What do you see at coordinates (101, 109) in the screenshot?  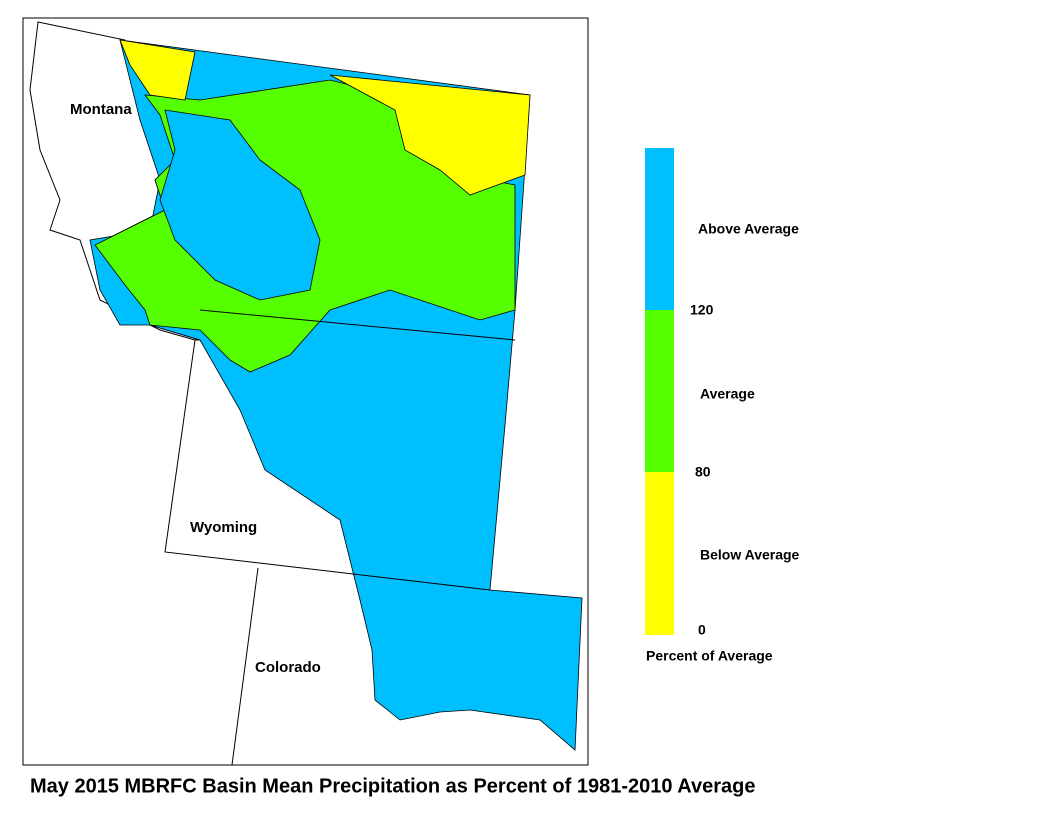 I see `state-label: Montana` at bounding box center [101, 109].